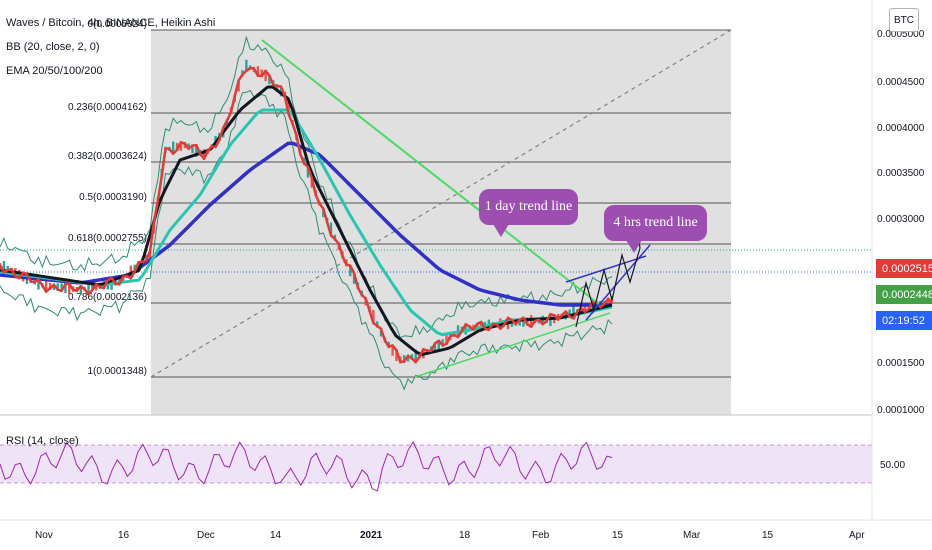  What do you see at coordinates (901, 128) in the screenshot?
I see `price-tick: 0.0004000` at bounding box center [901, 128].